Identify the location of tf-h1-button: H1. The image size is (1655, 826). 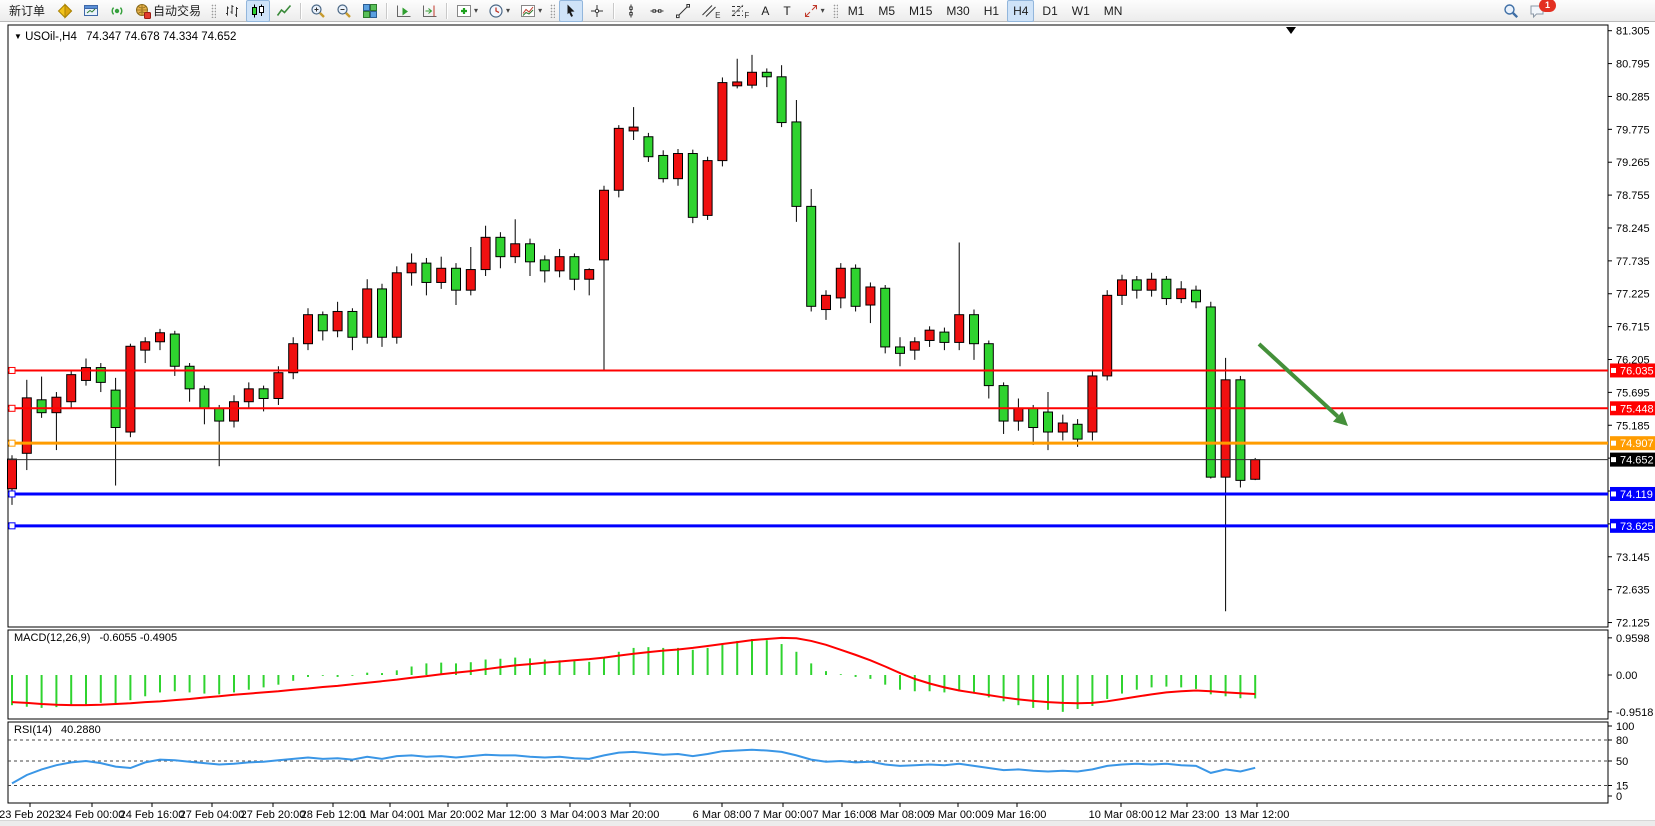
(991, 11).